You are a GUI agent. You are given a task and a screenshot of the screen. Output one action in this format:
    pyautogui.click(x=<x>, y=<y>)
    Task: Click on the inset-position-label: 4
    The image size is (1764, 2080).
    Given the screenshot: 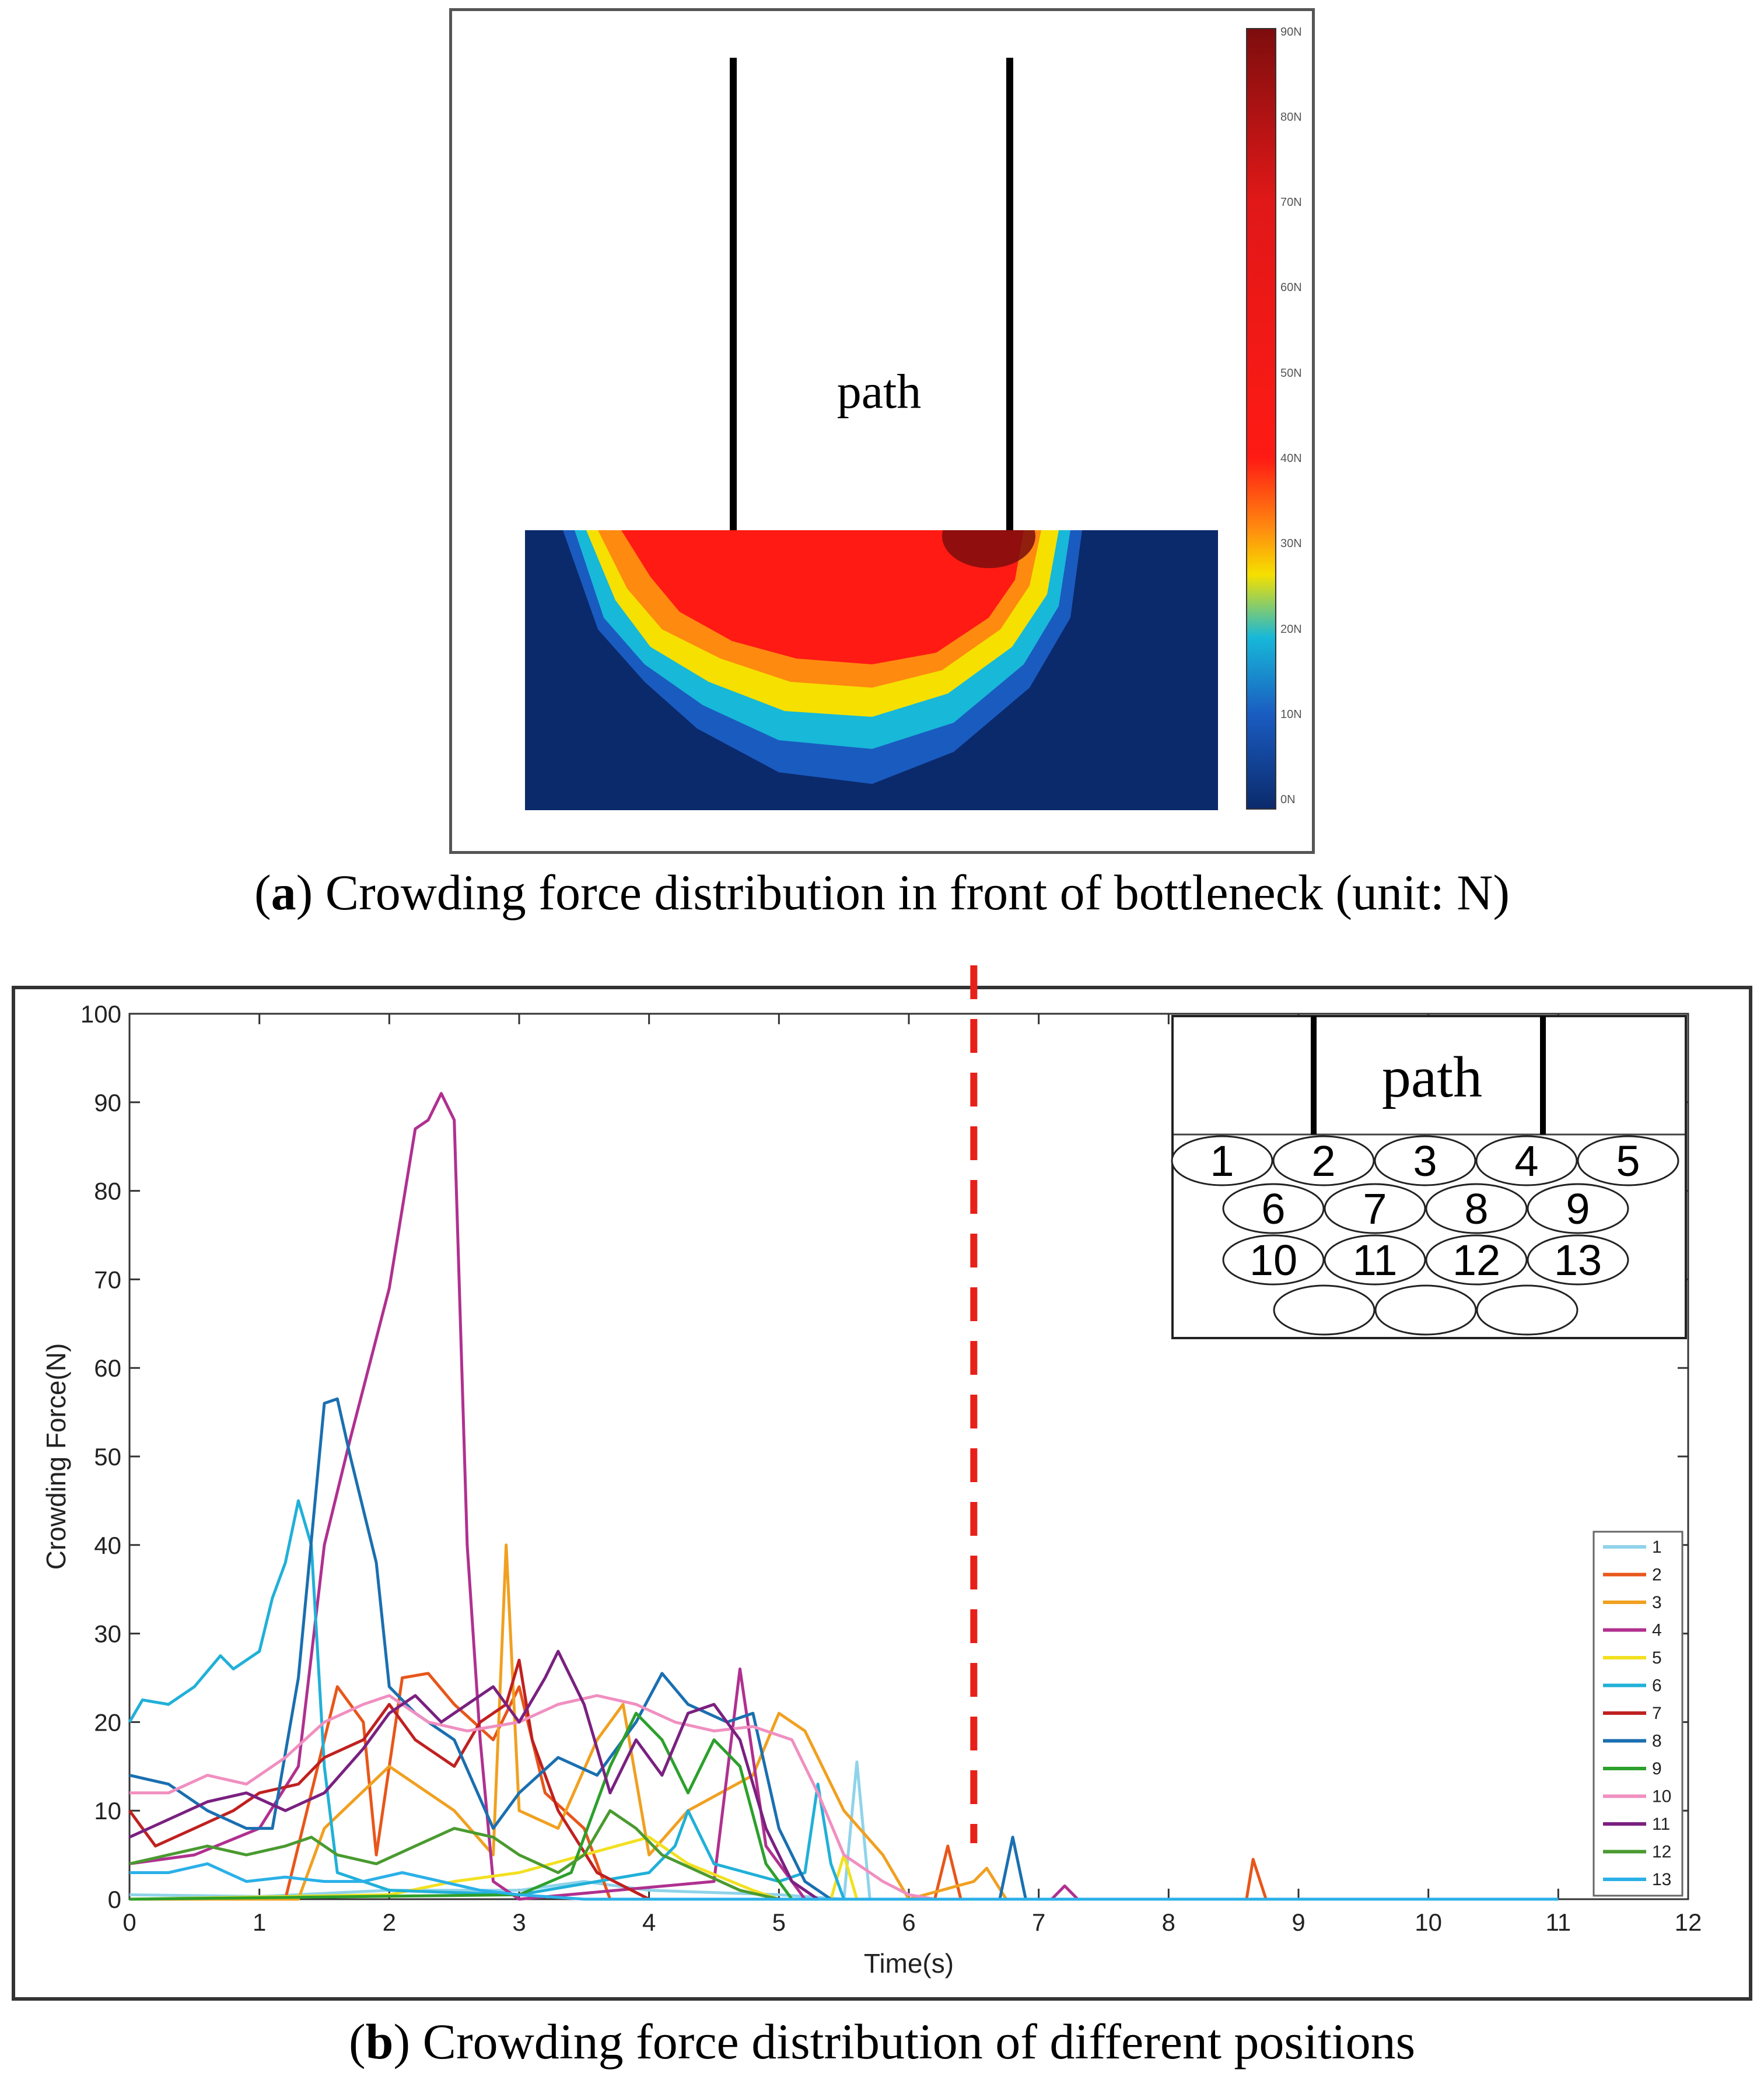 What is the action you would take?
    pyautogui.click(x=1526, y=1161)
    